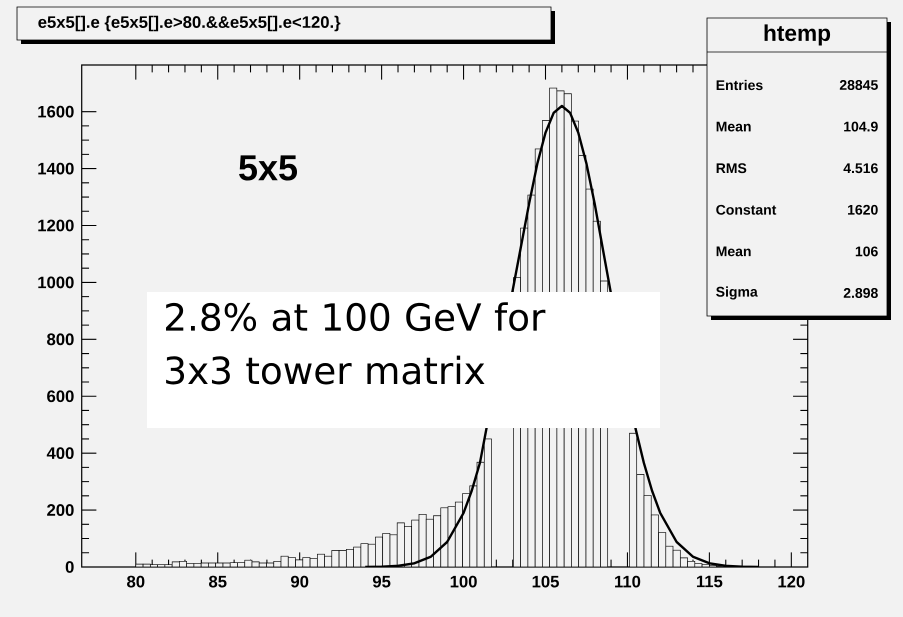 The height and width of the screenshot is (617, 903). Describe the element at coordinates (60, 510) in the screenshot. I see `y-tick-label: 200` at that location.